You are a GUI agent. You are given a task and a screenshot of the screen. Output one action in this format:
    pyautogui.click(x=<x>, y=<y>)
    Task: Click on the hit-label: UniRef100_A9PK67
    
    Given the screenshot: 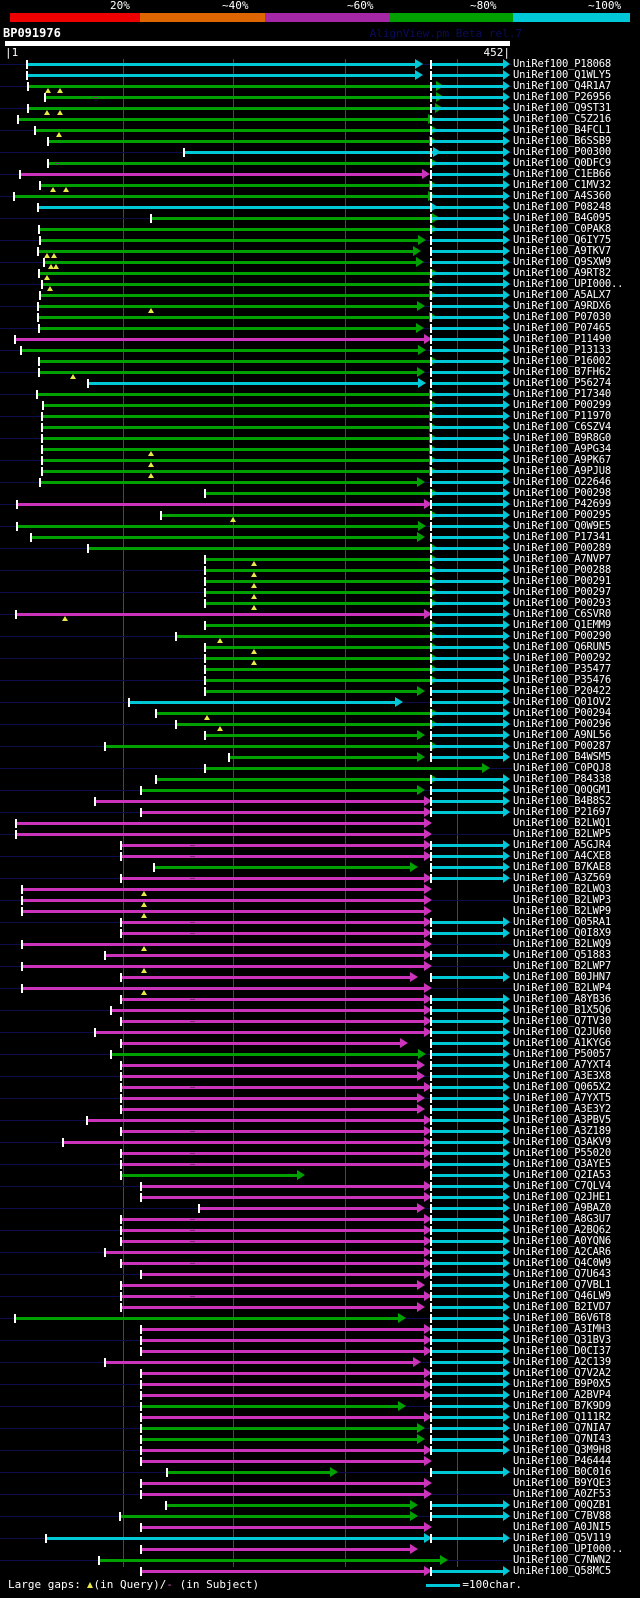 What is the action you would take?
    pyautogui.click(x=562, y=460)
    